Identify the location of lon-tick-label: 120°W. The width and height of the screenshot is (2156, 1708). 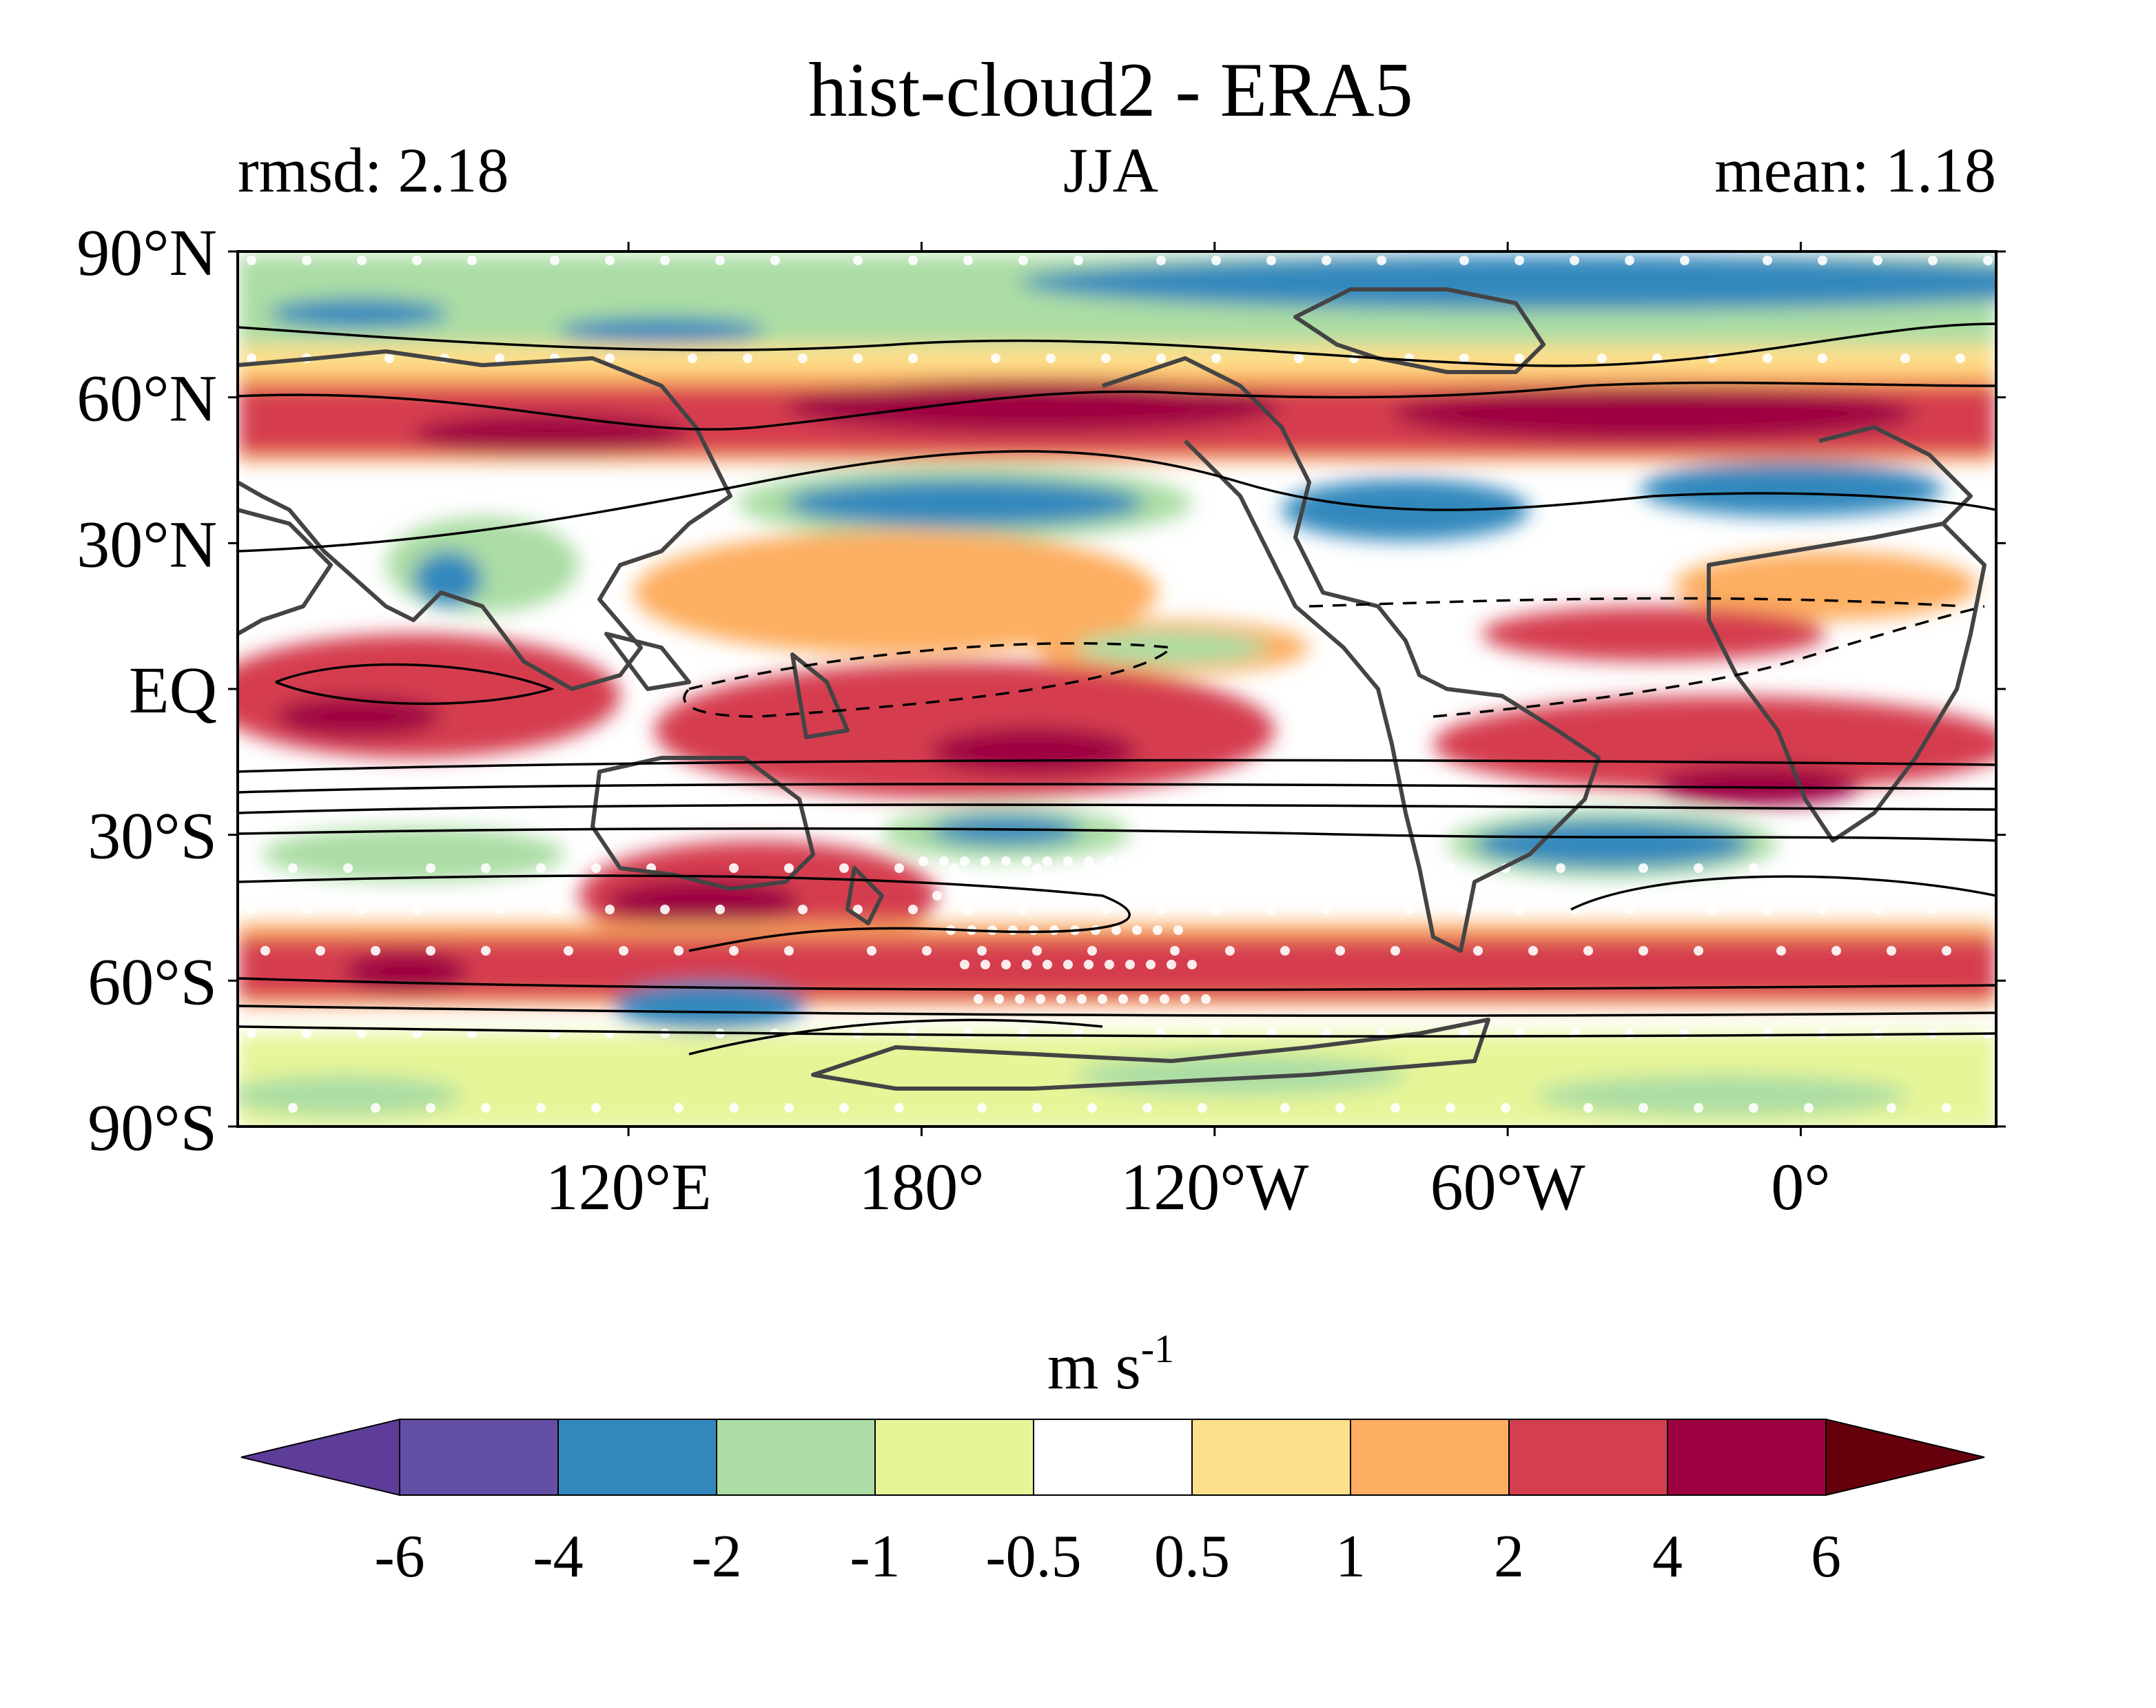
(1214, 1187).